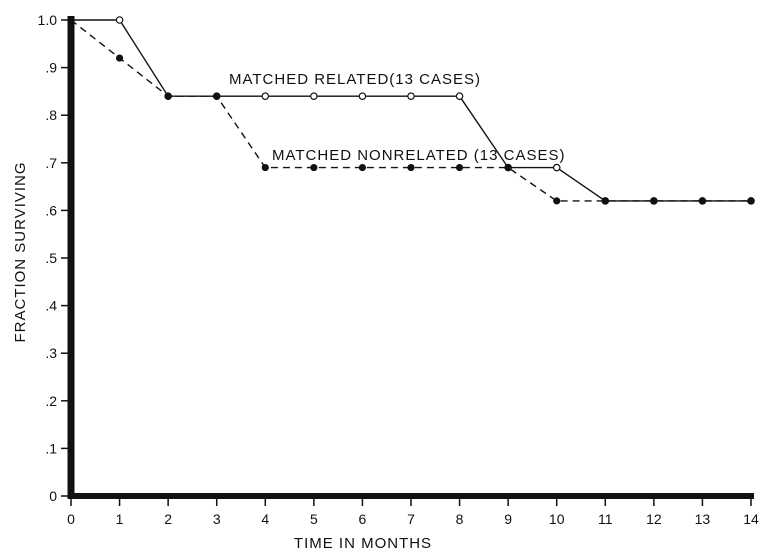 The image size is (765, 551). Describe the element at coordinates (654, 519) in the screenshot. I see `x-tick-label: 12` at that location.